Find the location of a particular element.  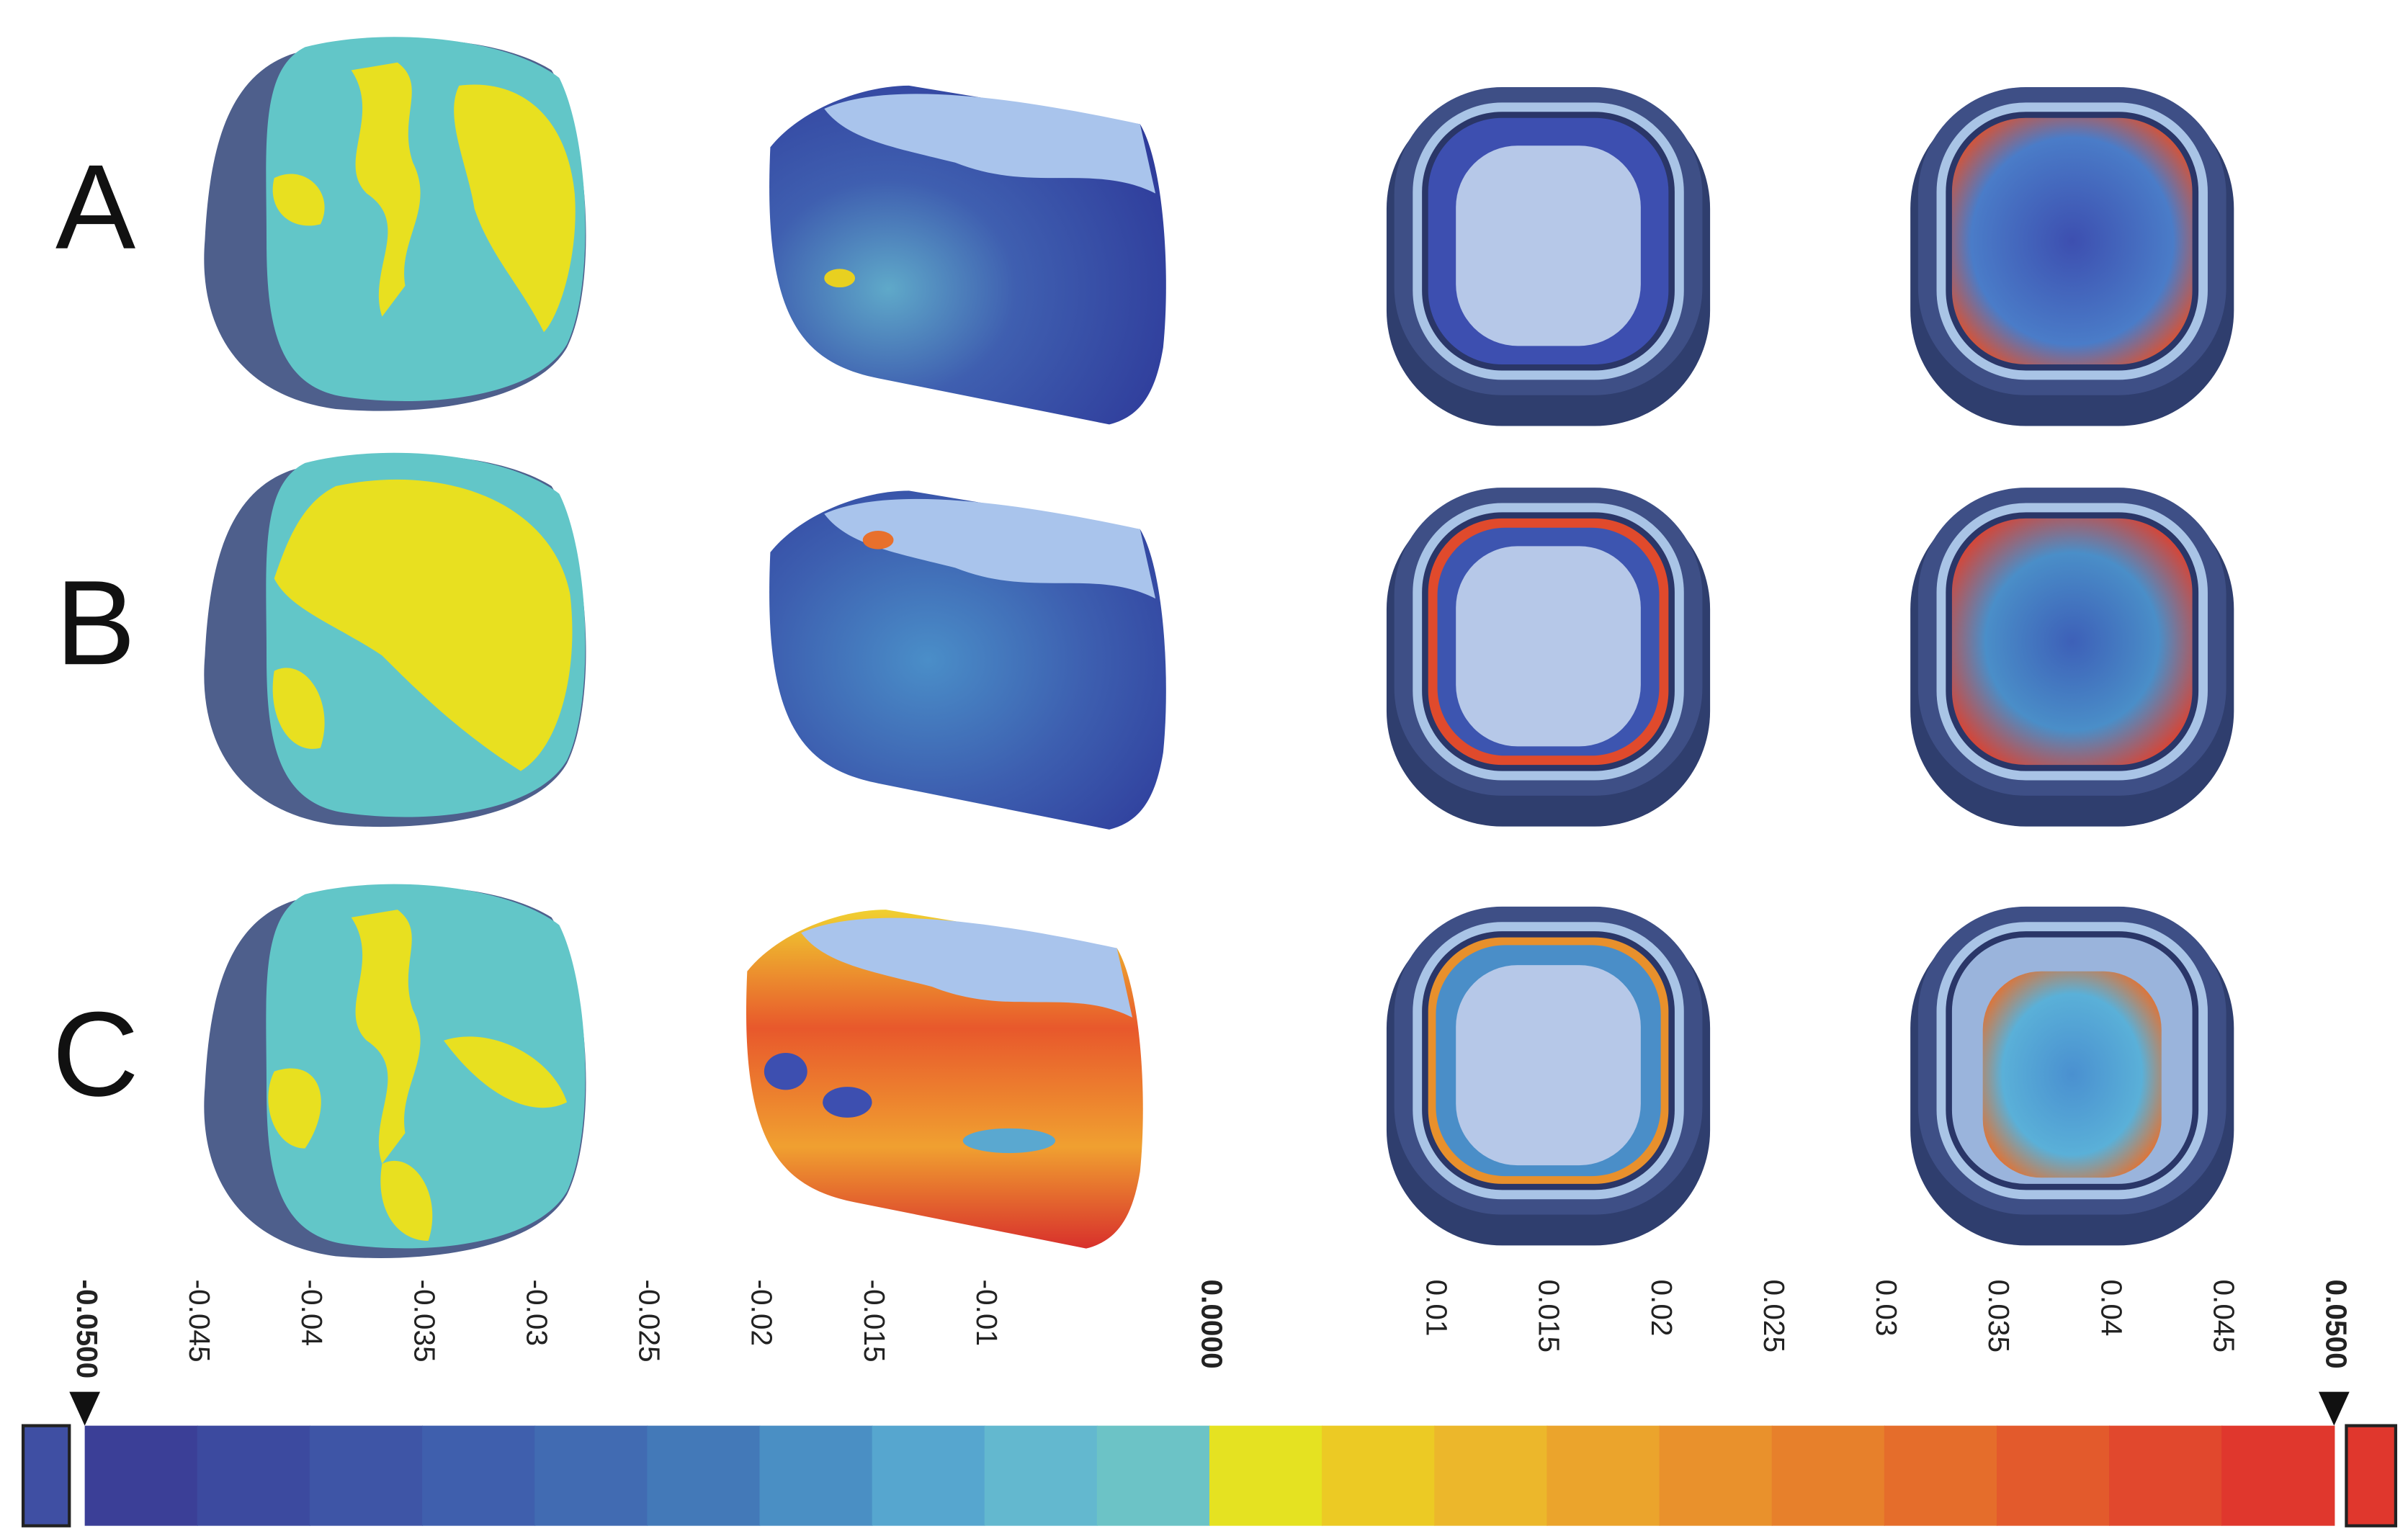

tick-label: -0.01 is located at coordinates (986, 1313).